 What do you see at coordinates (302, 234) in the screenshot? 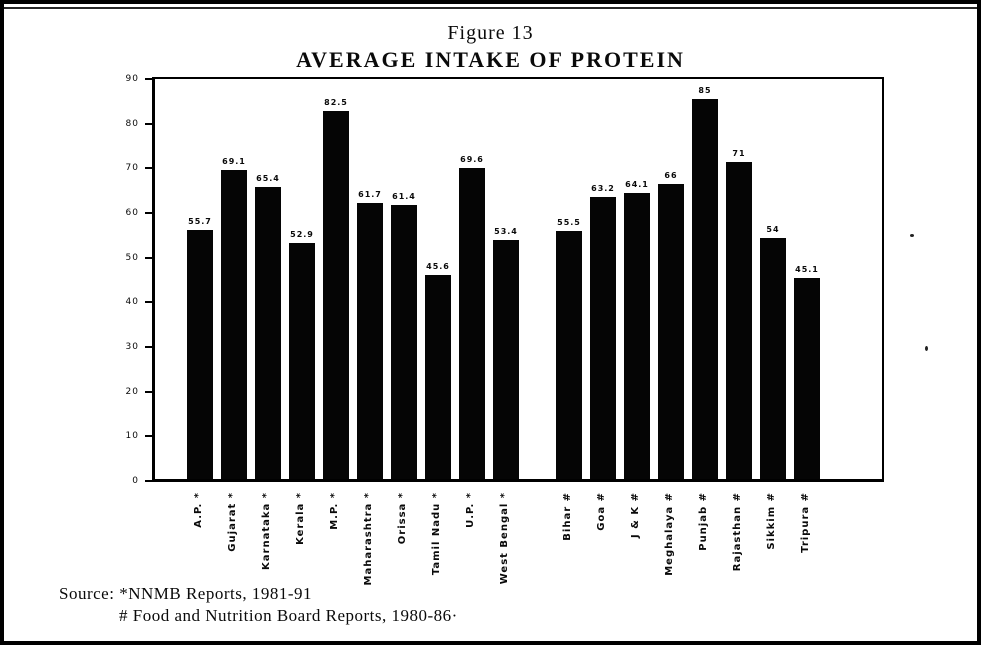
I see `bar-value-label: 52.9` at bounding box center [302, 234].